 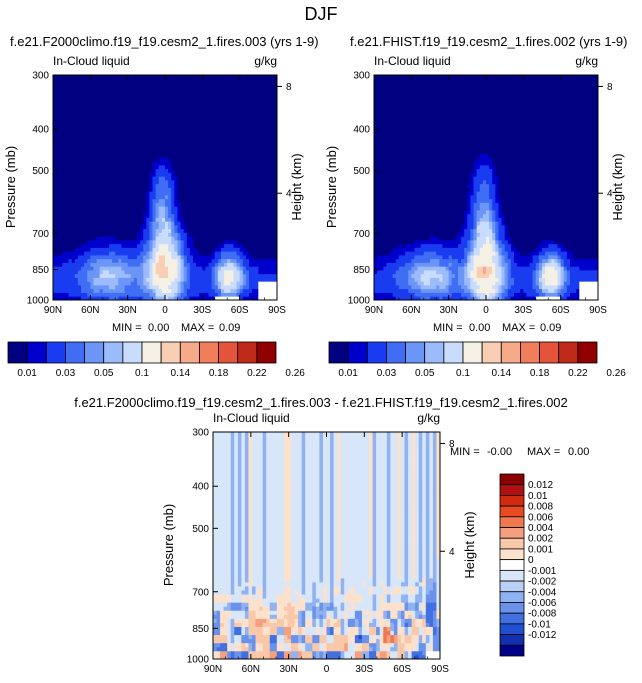 I want to click on y2-tick-label: 4, so click(x=289, y=194).